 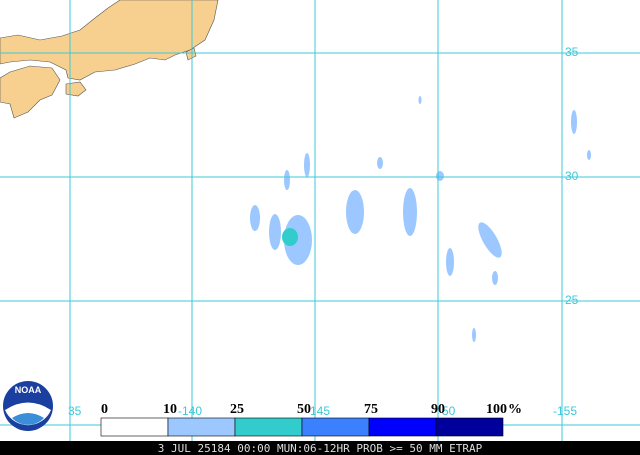 I want to click on legend-label: 25, so click(x=237, y=409).